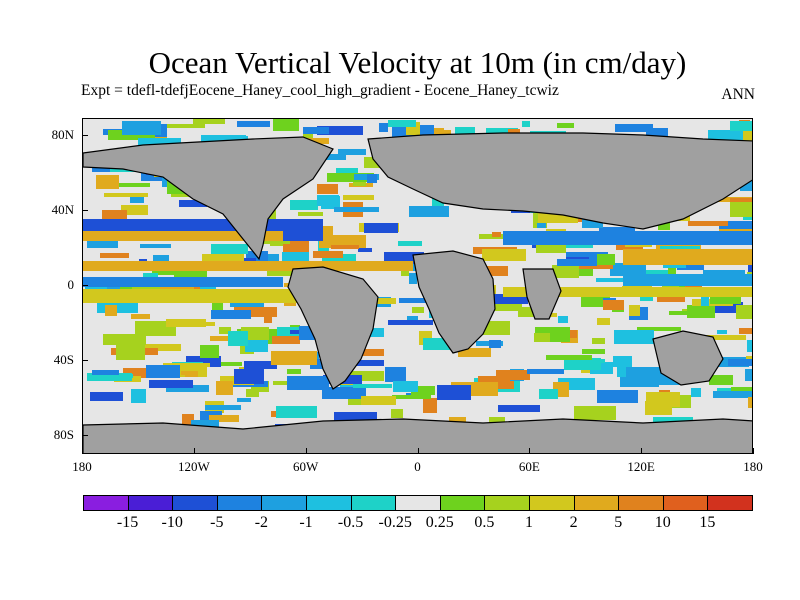 This screenshot has height=600, width=800. I want to click on longitude-label: 120E, so click(641, 466).